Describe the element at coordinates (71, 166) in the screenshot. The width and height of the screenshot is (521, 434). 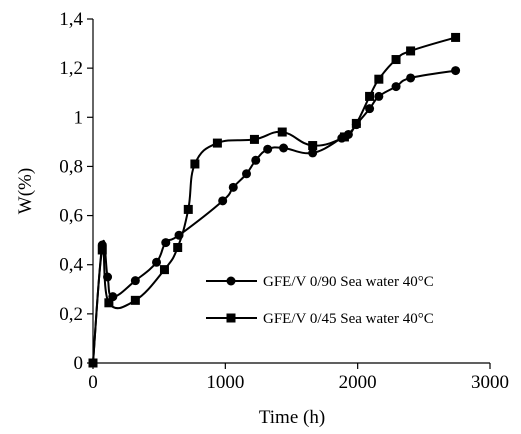
I see `y-tick-label: 0,8` at that location.